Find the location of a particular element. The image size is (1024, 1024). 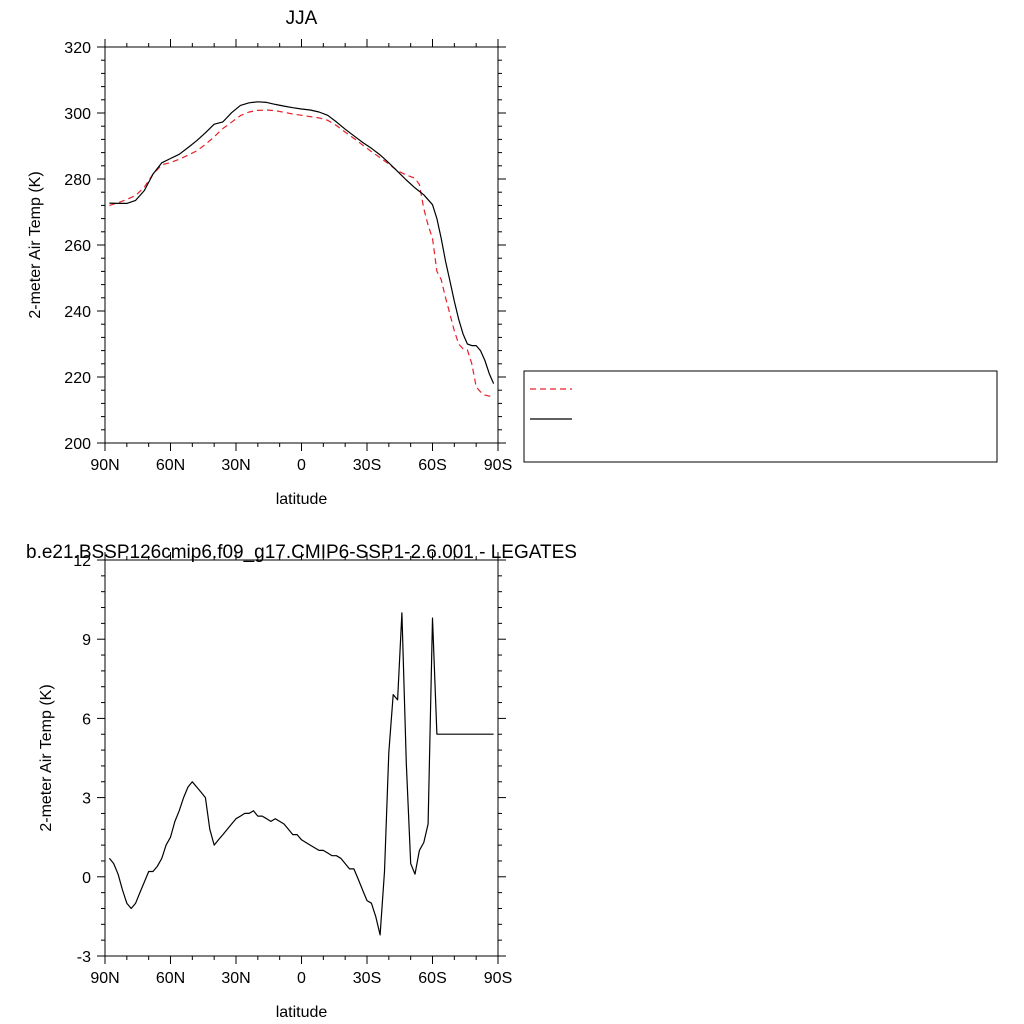

y-tick-label: 240 is located at coordinates (77, 312).